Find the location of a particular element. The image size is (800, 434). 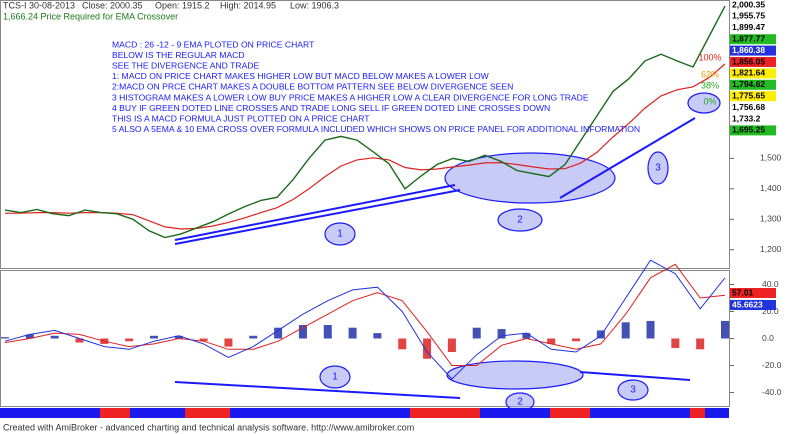

price-tag: 1,856.05 is located at coordinates (748, 61).